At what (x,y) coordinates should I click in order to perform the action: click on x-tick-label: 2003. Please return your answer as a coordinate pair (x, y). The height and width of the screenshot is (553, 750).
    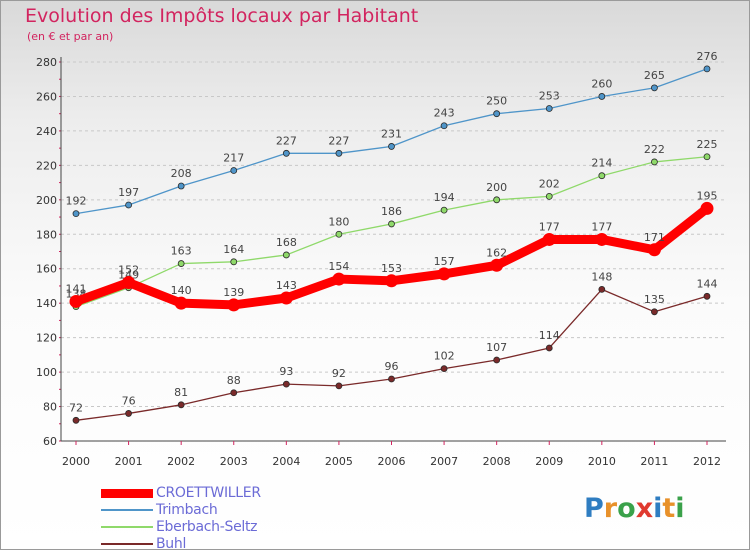
    Looking at the image, I should click on (234, 461).